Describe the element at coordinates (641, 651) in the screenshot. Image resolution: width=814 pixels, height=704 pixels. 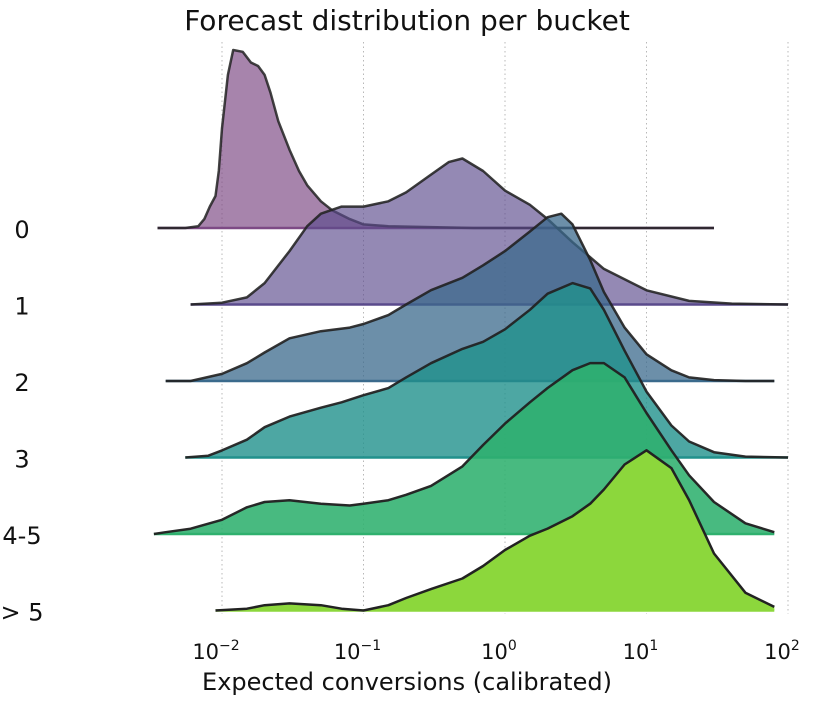
I see `x-tick-label: 10¹` at that location.